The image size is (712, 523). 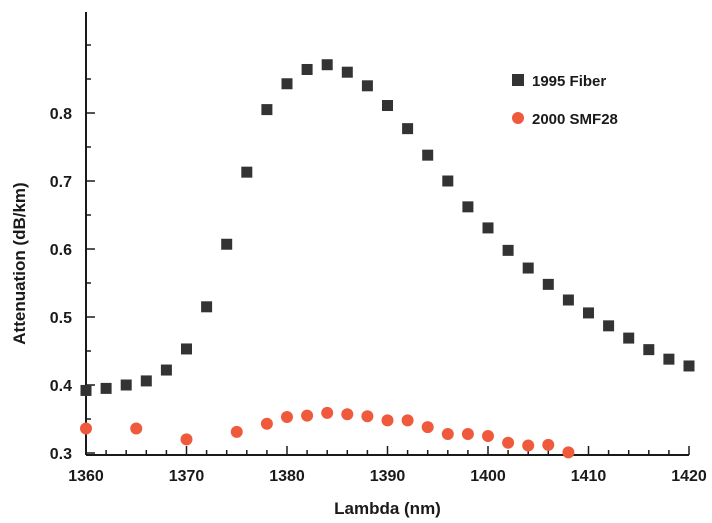 I want to click on x-tick-label: 1420, so click(x=689, y=476).